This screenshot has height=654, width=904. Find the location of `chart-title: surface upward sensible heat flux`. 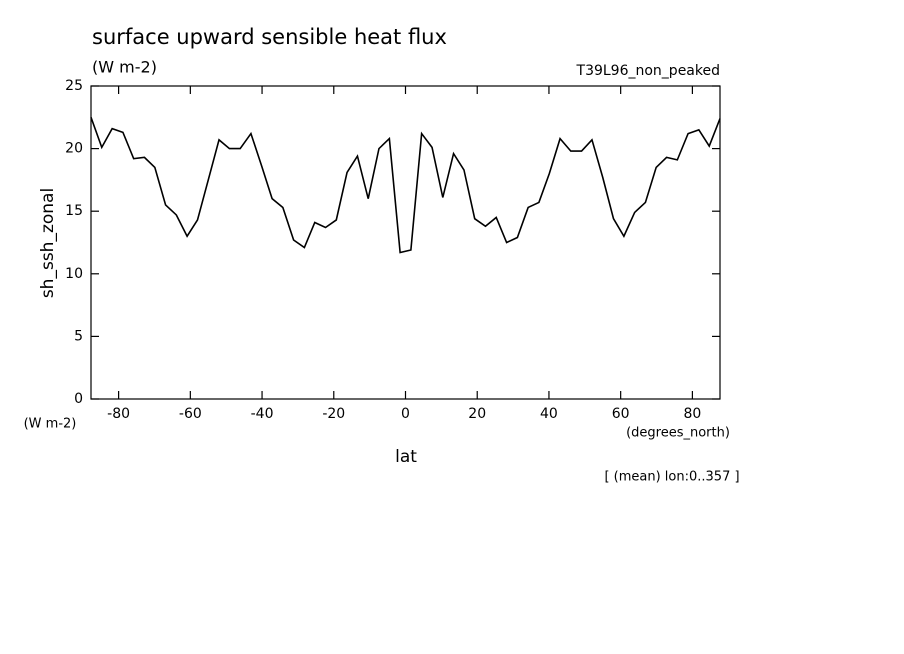

chart-title: surface upward sensible heat flux is located at coordinates (269, 37).